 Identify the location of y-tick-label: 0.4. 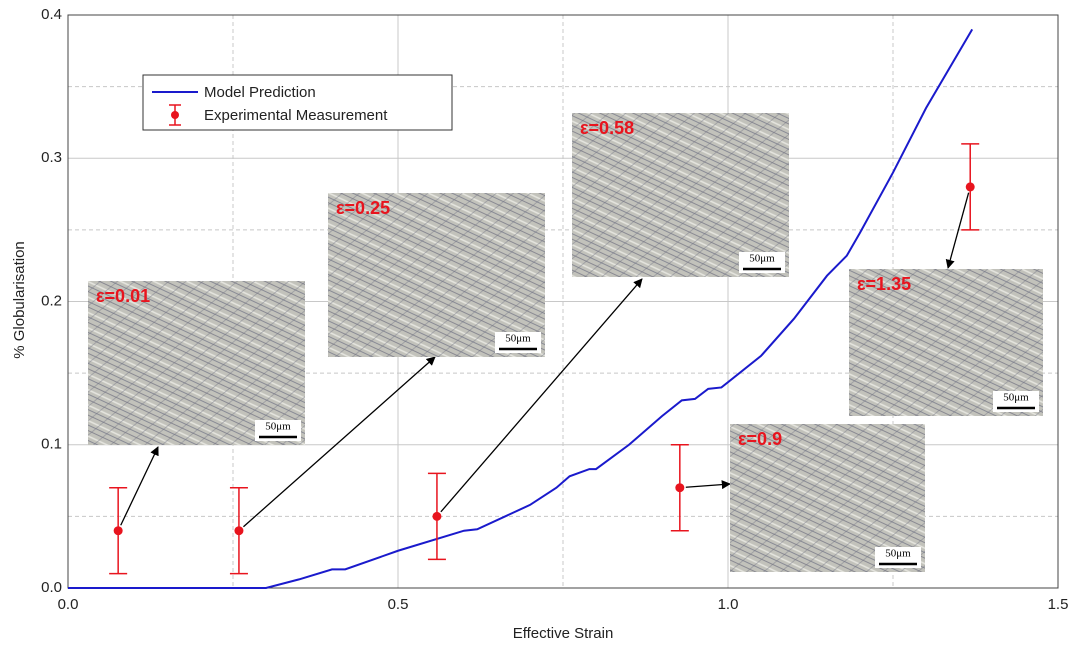
(51, 14).